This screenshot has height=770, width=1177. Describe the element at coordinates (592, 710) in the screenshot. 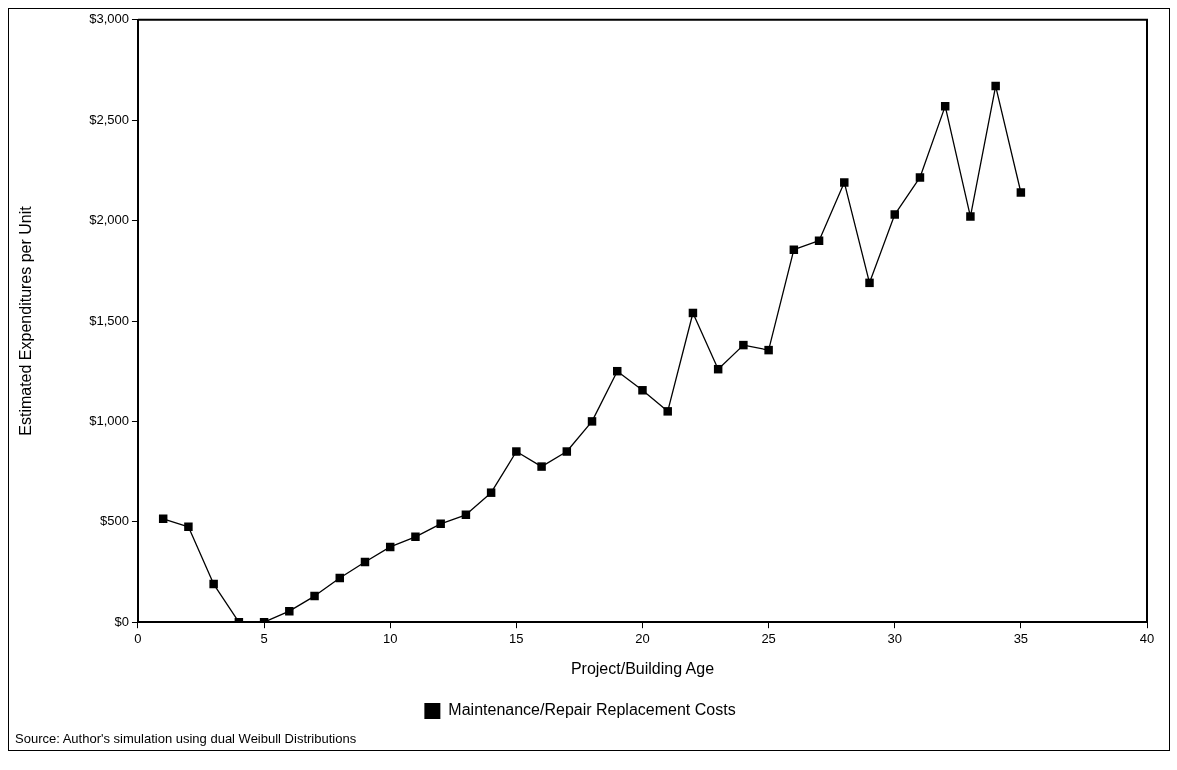

I see `legend-label: Maintenance/Repair Replacement Costs` at that location.